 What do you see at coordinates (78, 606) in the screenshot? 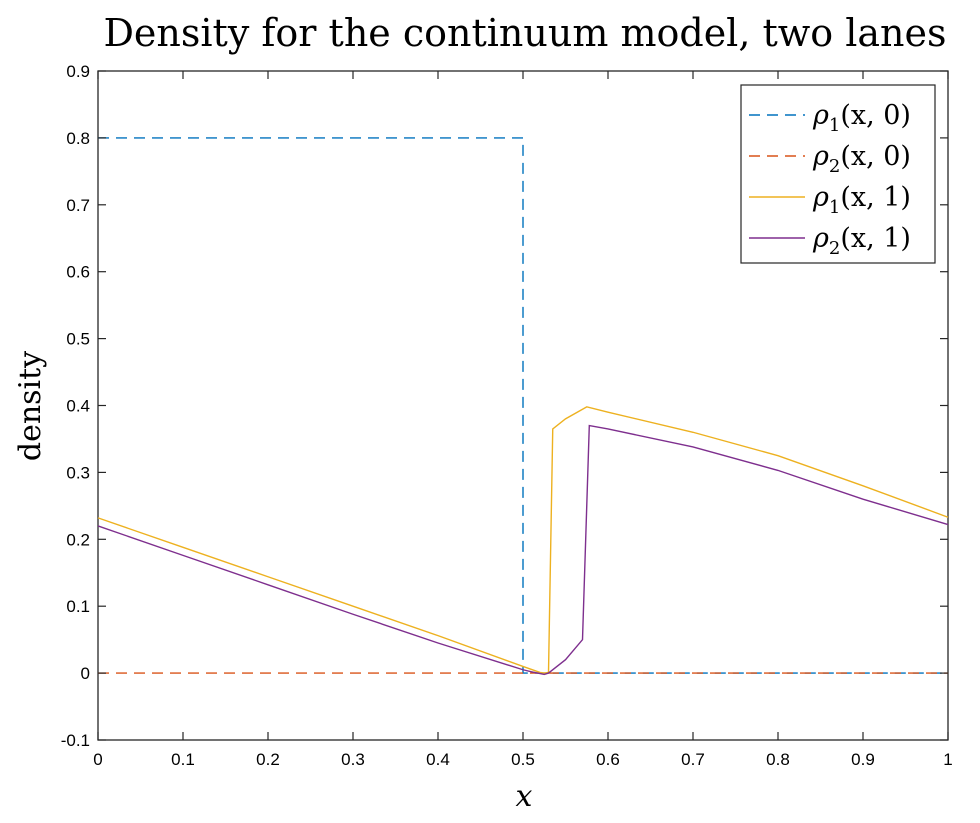
I see `y-tick-label: 0.1` at bounding box center [78, 606].